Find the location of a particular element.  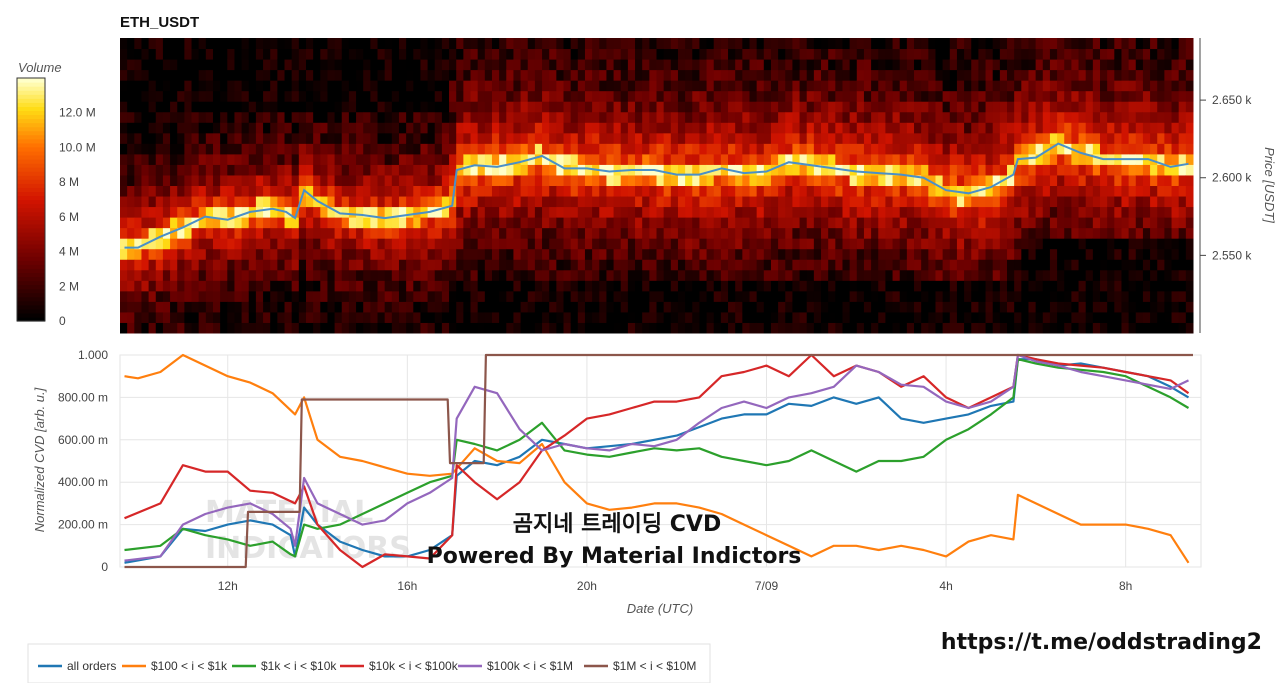

cvd-y-tick-label: 1.000 is located at coordinates (93, 355).